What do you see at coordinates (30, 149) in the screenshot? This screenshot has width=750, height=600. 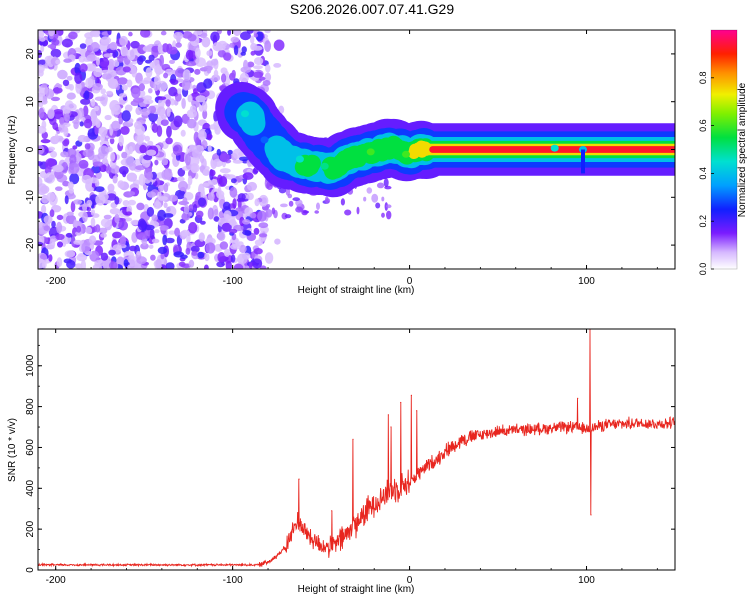 I see `y-tick-label: 0` at bounding box center [30, 149].